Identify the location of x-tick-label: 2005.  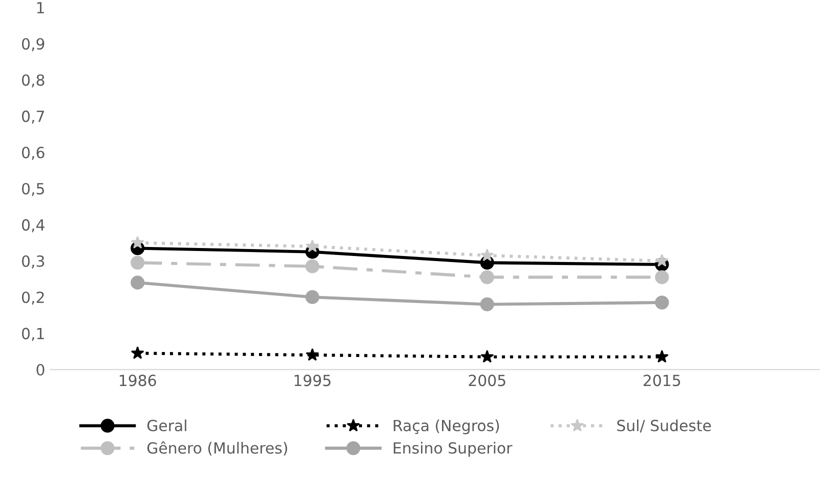
(487, 380).